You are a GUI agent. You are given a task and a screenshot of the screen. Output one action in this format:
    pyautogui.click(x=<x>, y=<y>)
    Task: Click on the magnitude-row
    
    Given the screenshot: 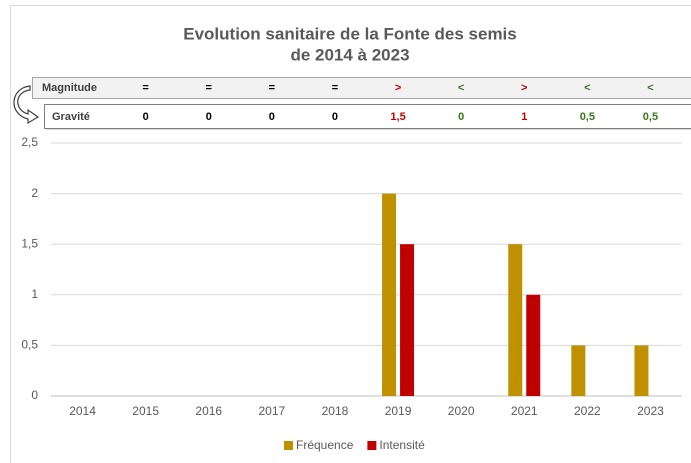 What is the action you would take?
    pyautogui.click(x=361, y=88)
    